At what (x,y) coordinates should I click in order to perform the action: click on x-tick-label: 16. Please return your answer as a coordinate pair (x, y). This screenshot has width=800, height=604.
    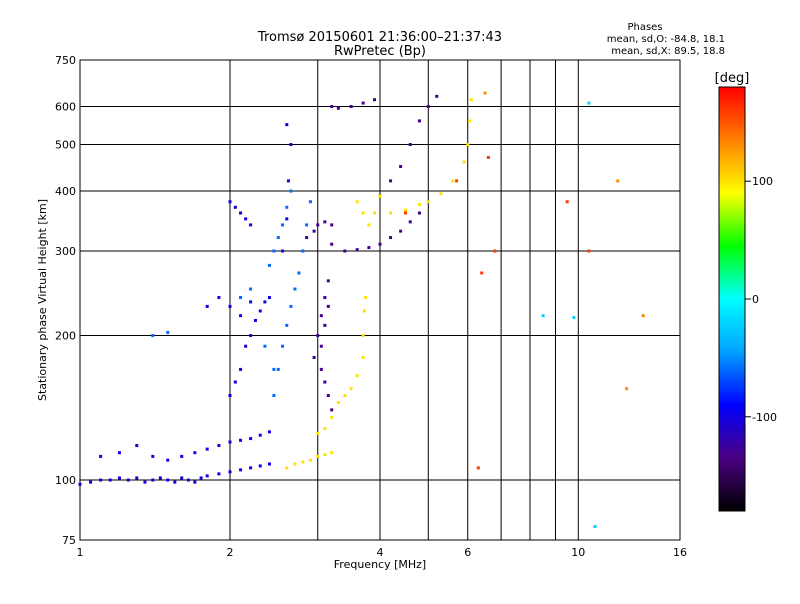
    Looking at the image, I should click on (680, 552).